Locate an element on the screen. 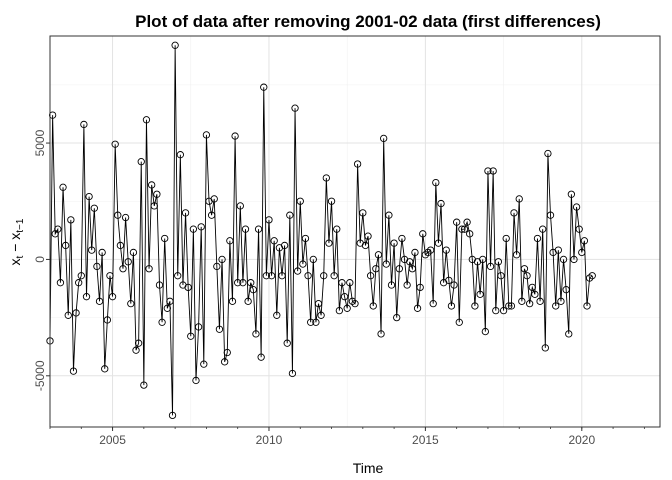 The width and height of the screenshot is (672, 480). x-tick-label: 2015 is located at coordinates (425, 440).